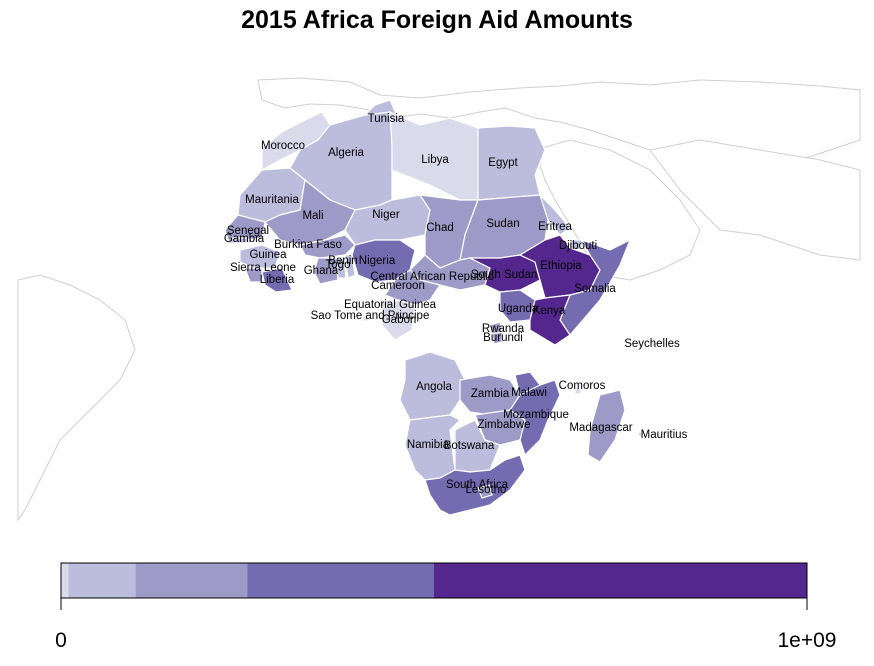 This screenshot has height=666, width=874. What do you see at coordinates (386, 119) in the screenshot?
I see `country-label: Tunisia` at bounding box center [386, 119].